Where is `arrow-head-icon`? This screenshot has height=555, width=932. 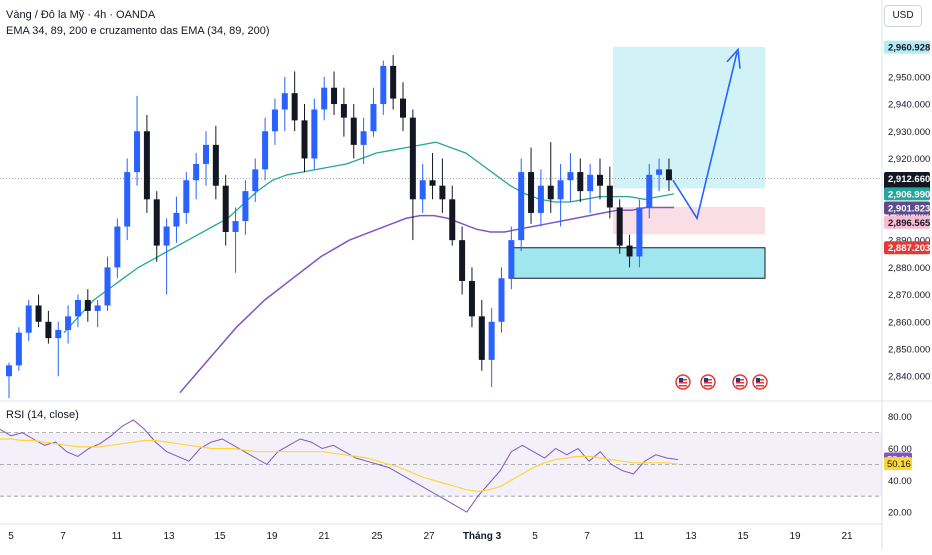
arrow-head-icon is located at coordinates (733, 58).